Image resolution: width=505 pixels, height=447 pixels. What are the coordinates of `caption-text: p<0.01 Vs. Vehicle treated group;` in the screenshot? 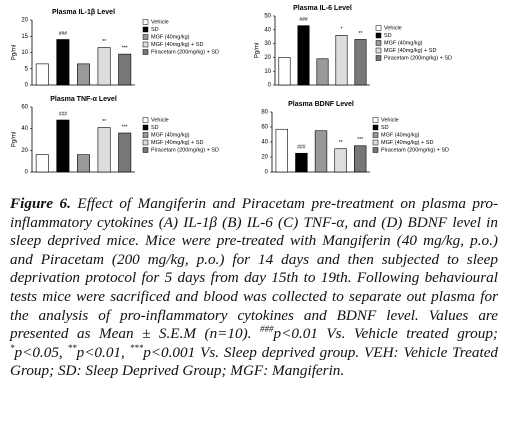 It's located at (385, 334).